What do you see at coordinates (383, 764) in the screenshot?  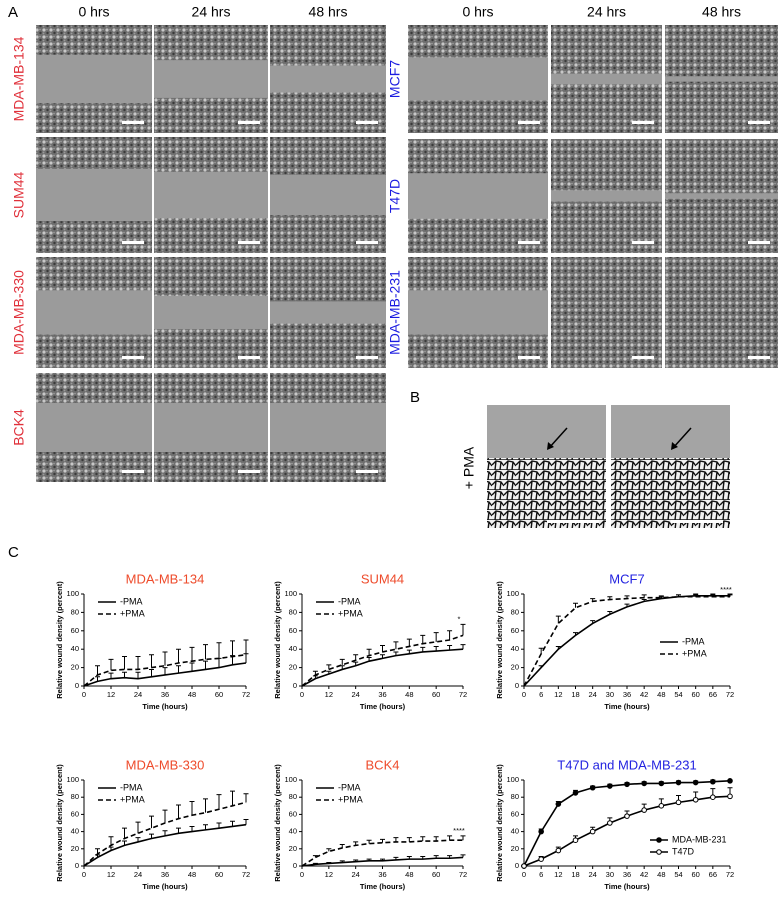 I see `chart-title: BCK4` at bounding box center [383, 764].